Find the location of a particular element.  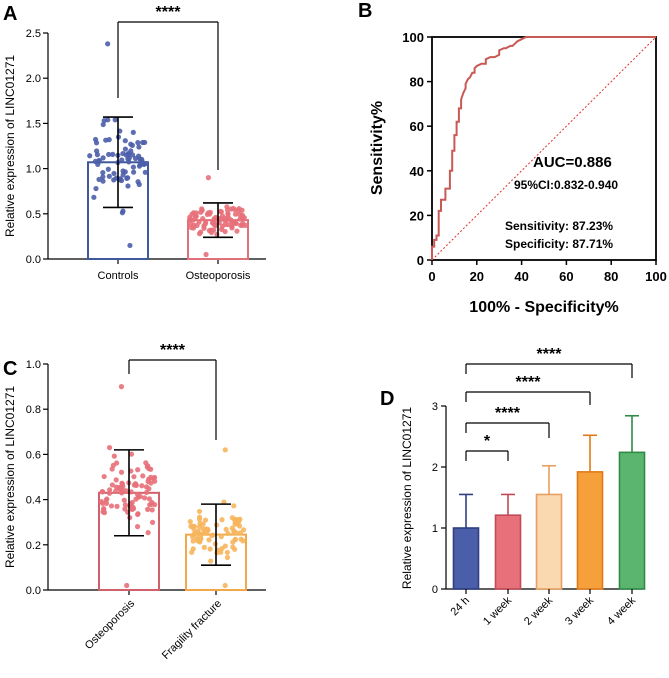

x-axis-title: 100% - Specificity% is located at coordinates (543, 307).